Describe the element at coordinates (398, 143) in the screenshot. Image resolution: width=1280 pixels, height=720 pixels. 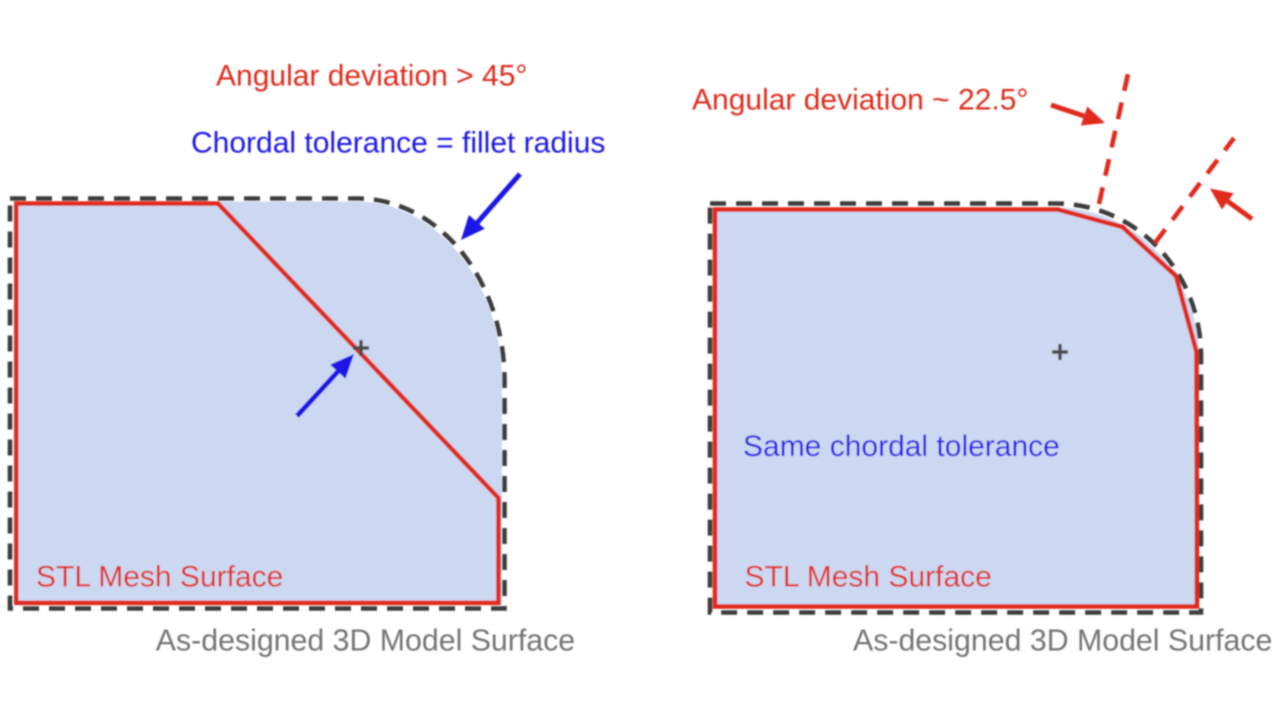
I see `svg-text:Chordal tolerance = fillet rad: Chordal tolerance = fillet radius` at that location.